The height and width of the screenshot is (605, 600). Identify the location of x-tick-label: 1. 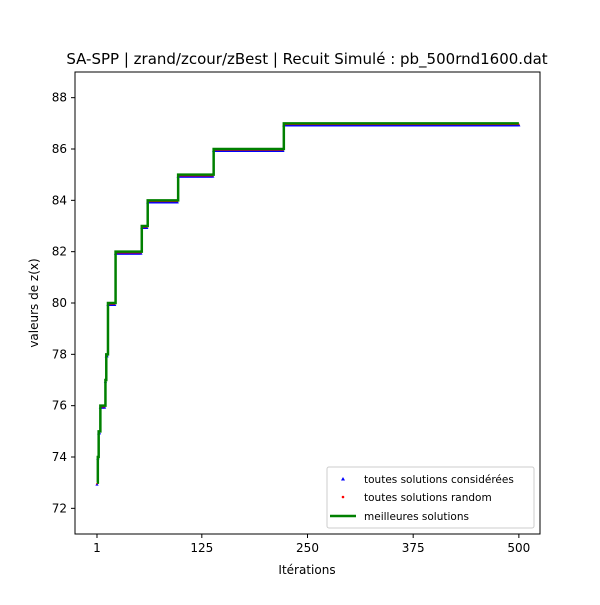
(97, 548).